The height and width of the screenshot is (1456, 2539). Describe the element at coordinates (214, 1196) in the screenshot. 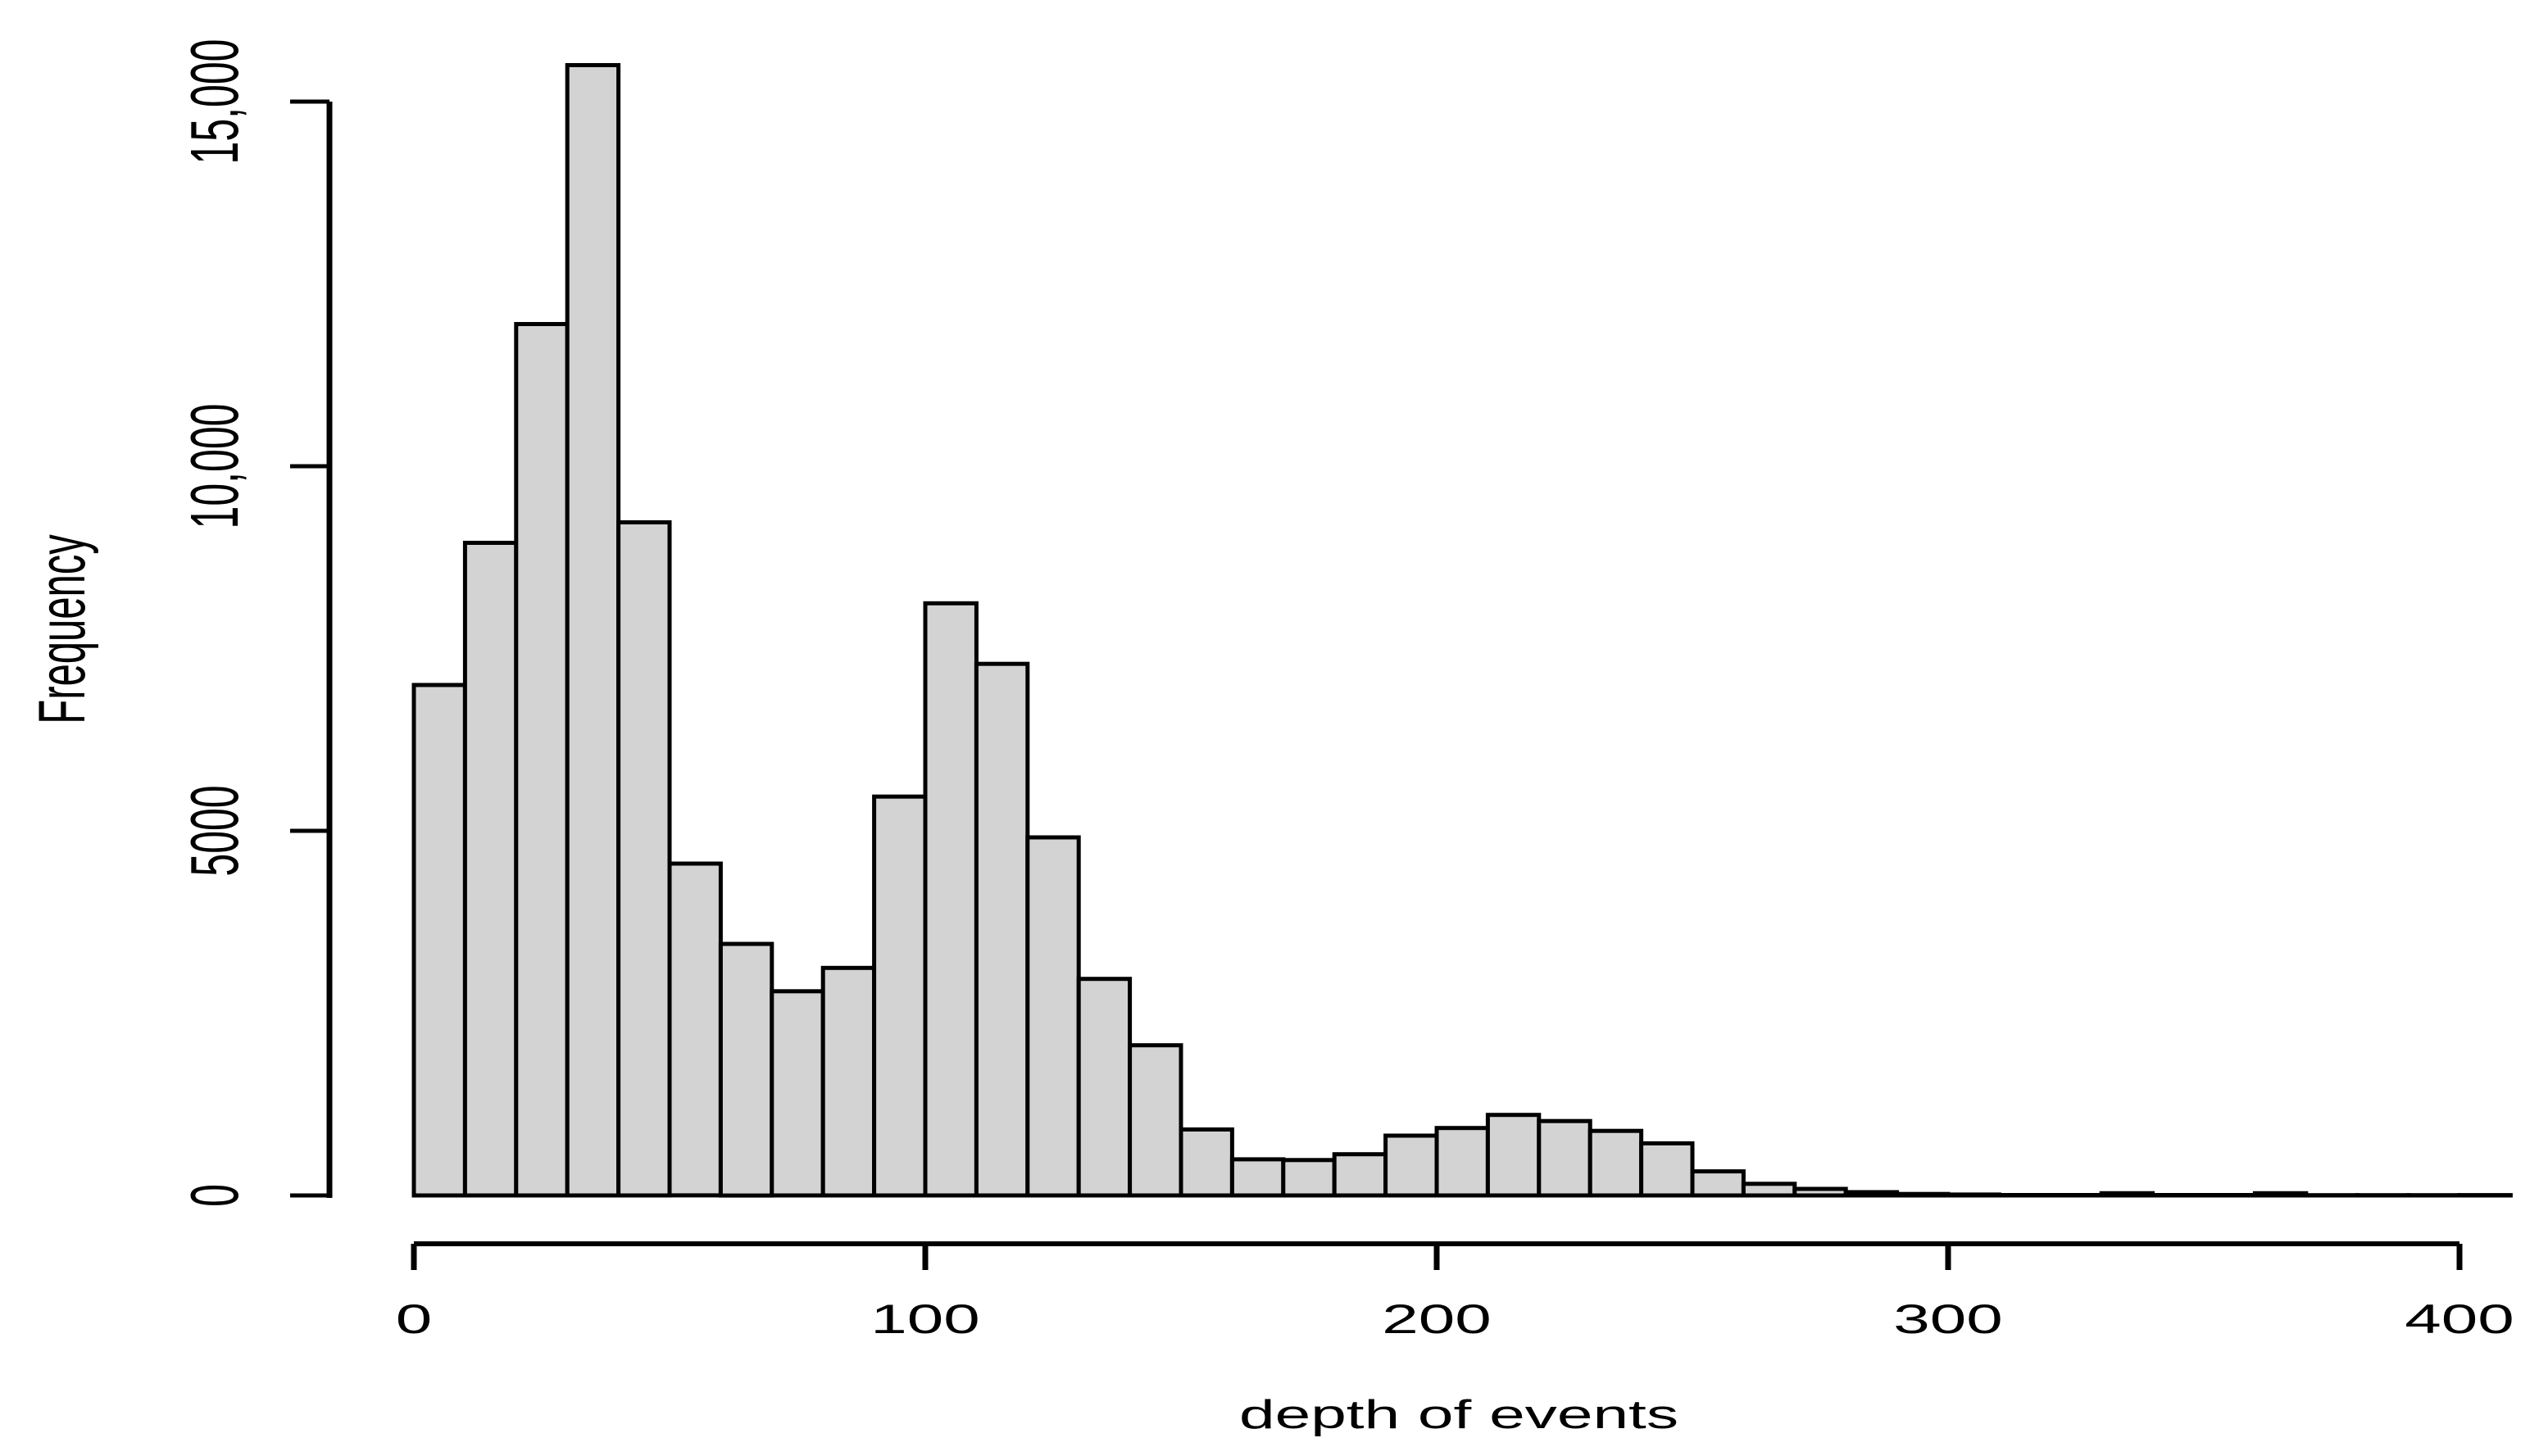

I see `y-tick-label: 0` at that location.